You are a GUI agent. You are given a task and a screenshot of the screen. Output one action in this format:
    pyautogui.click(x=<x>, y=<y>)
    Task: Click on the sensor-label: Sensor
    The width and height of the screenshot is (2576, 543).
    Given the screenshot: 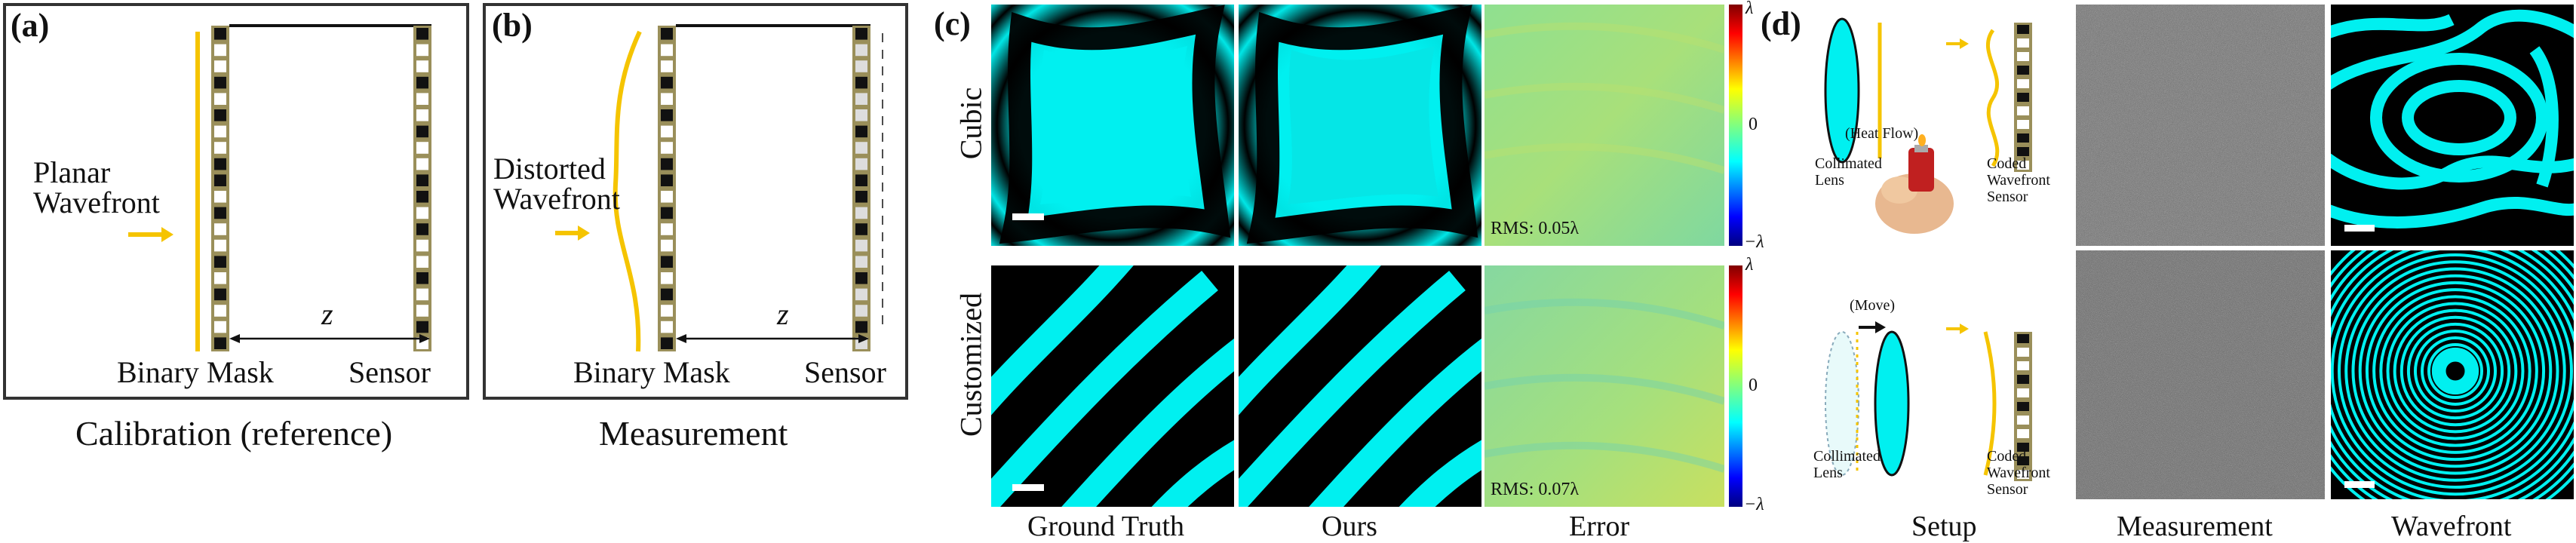 What is the action you would take?
    pyautogui.click(x=389, y=372)
    